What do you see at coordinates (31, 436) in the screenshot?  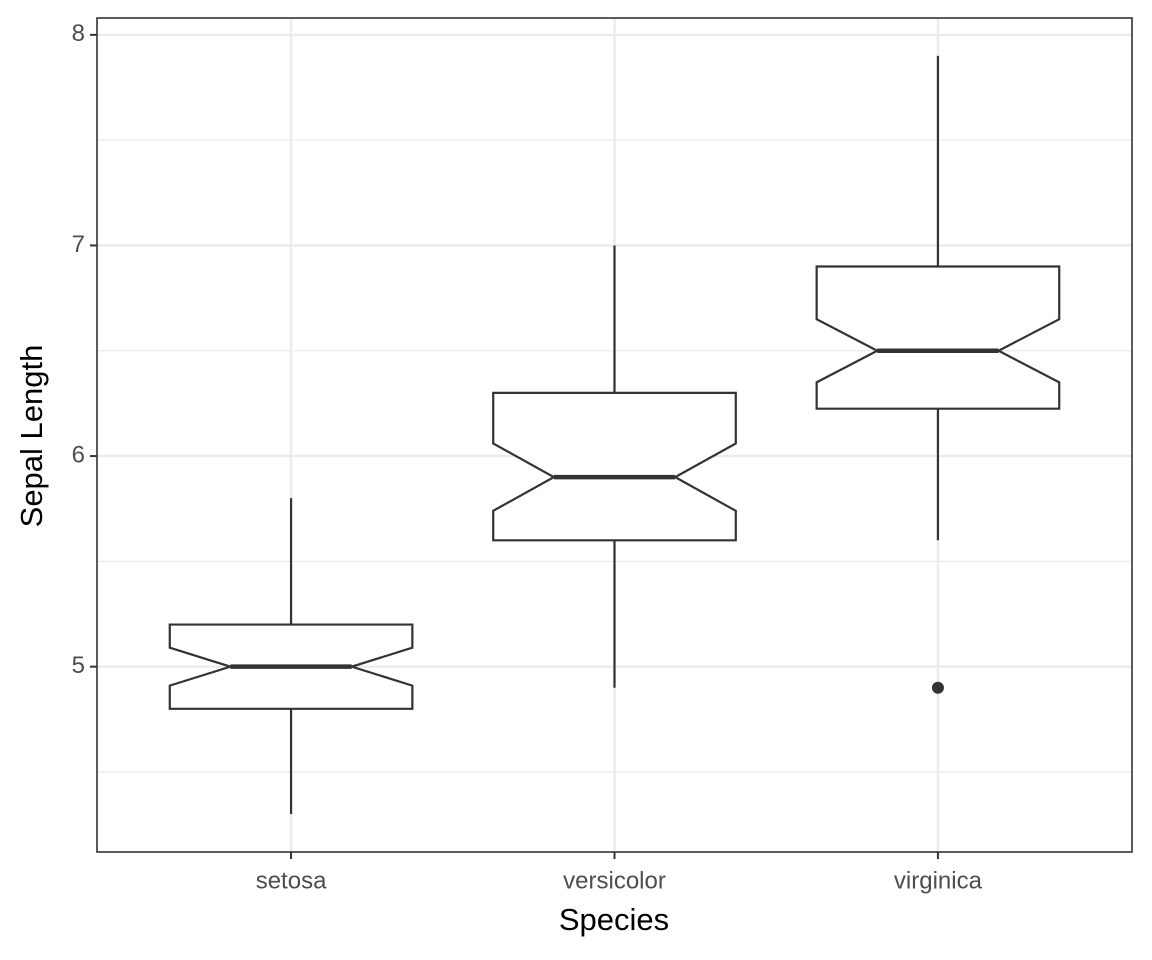 I see `y-axis-title: Sepal Length` at bounding box center [31, 436].